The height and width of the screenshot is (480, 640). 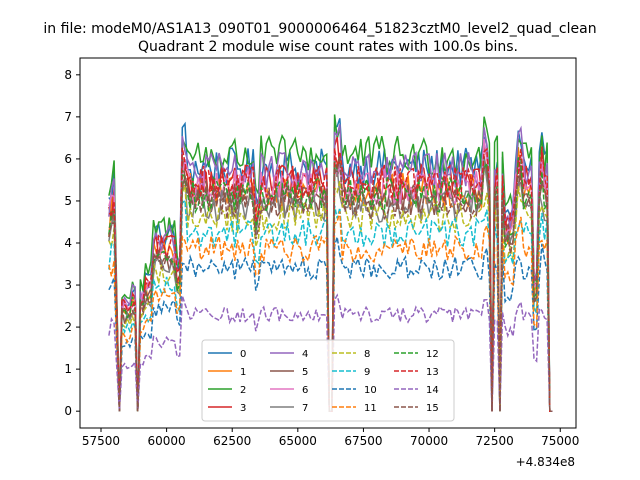 I want to click on x-offset-label: +4.834e8, so click(x=545, y=462).